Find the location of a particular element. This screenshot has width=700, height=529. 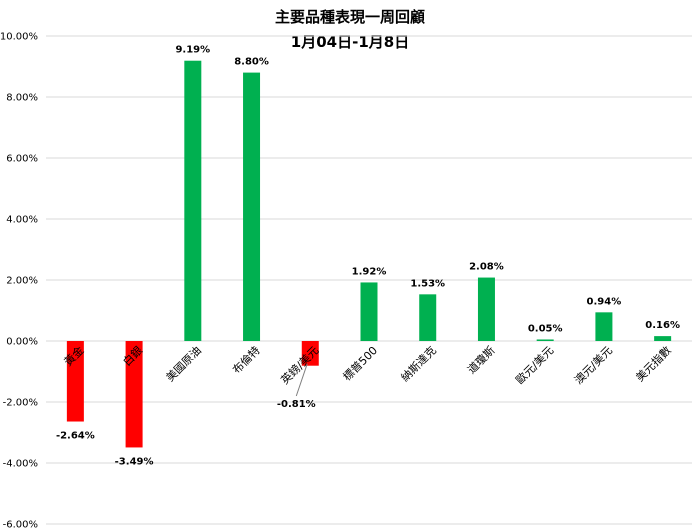

category-label: 美國原油 is located at coordinates (183, 363).